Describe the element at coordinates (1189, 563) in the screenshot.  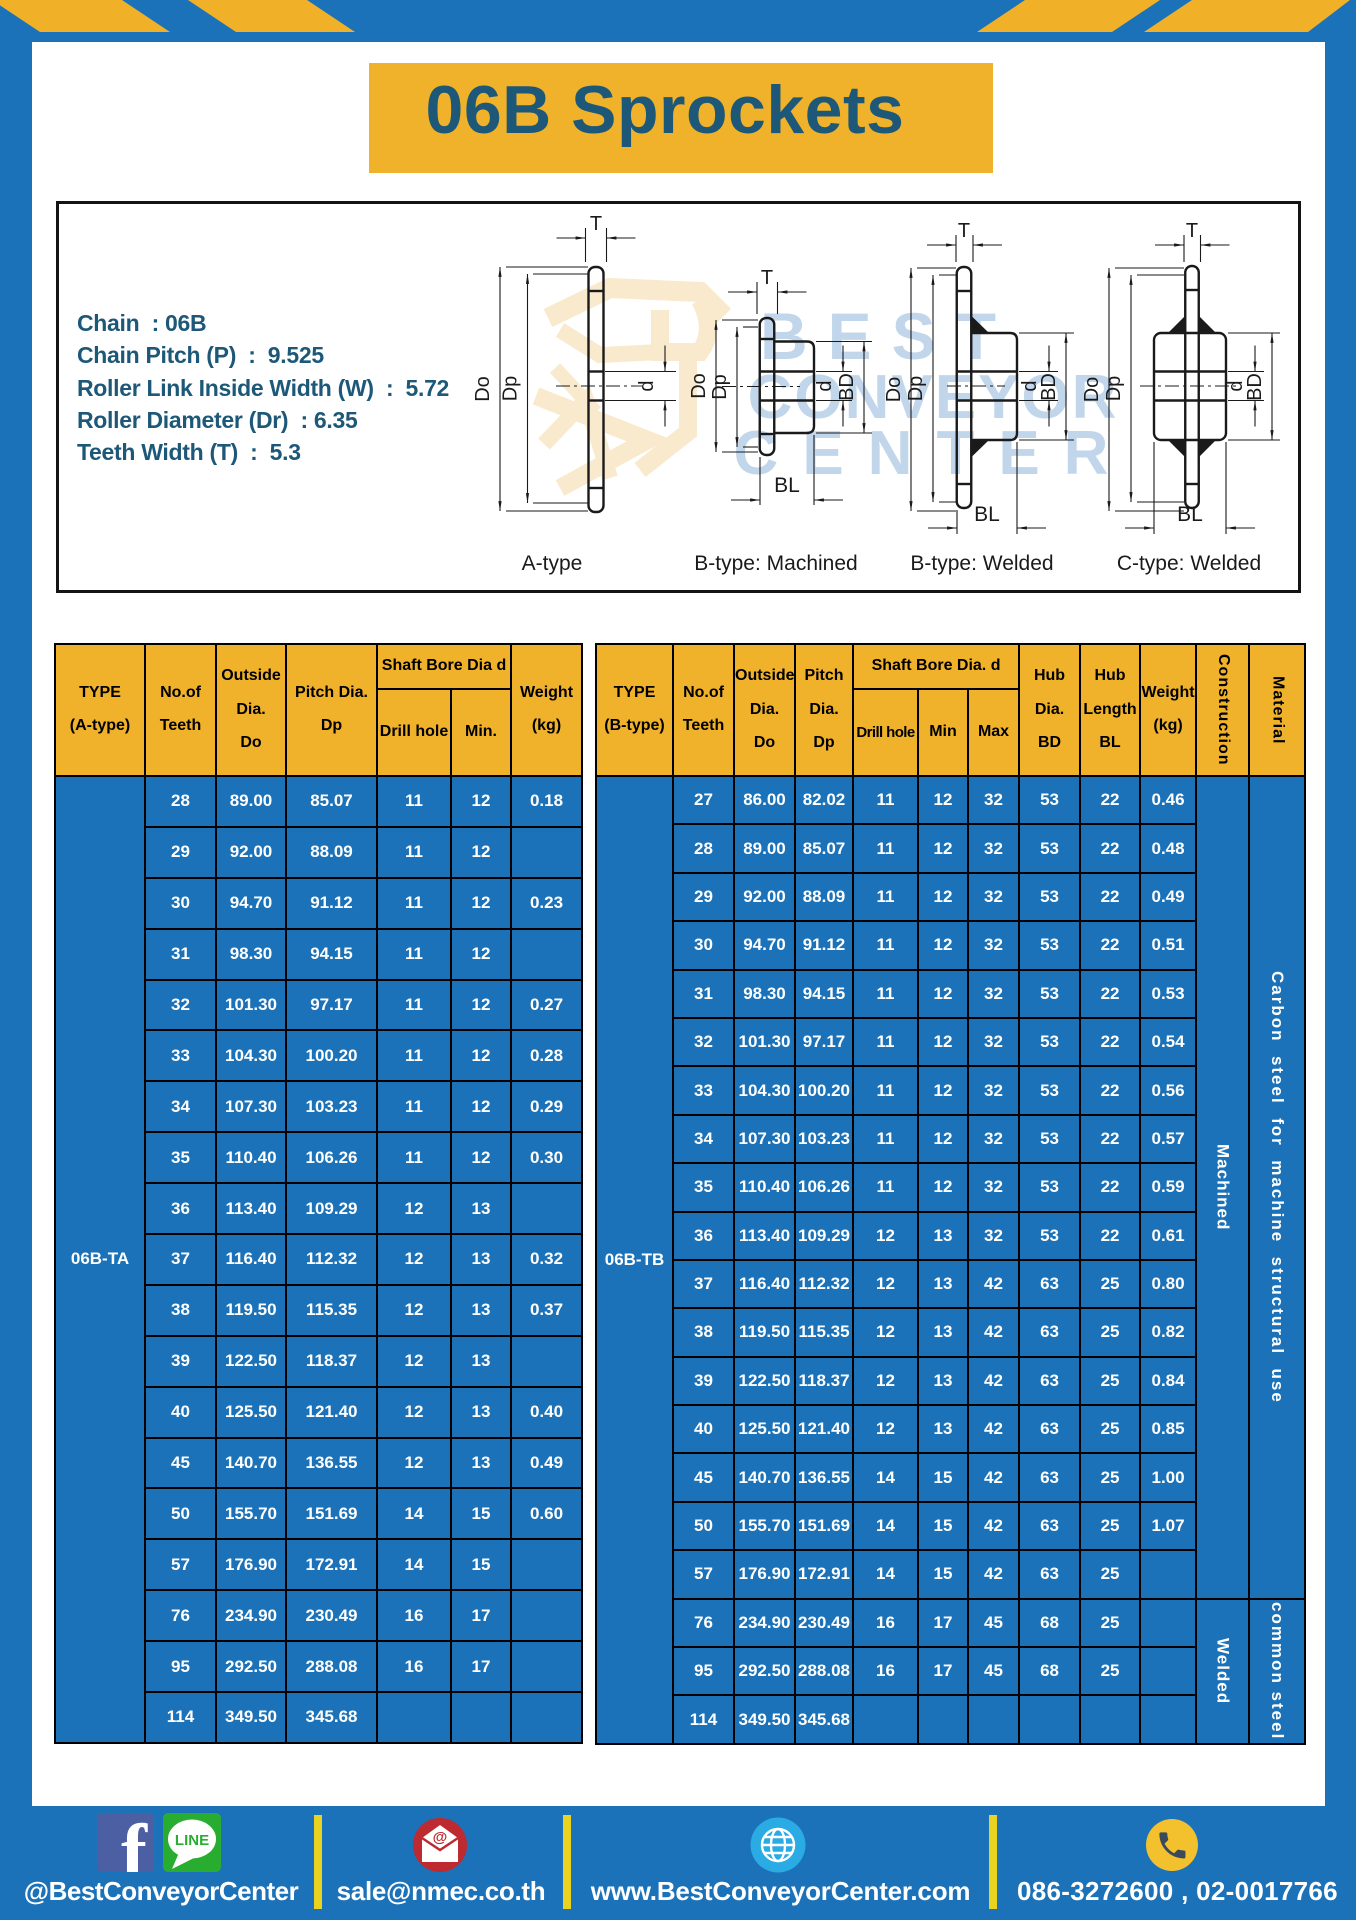
I see `svg-text: C-type: Welded` at that location.